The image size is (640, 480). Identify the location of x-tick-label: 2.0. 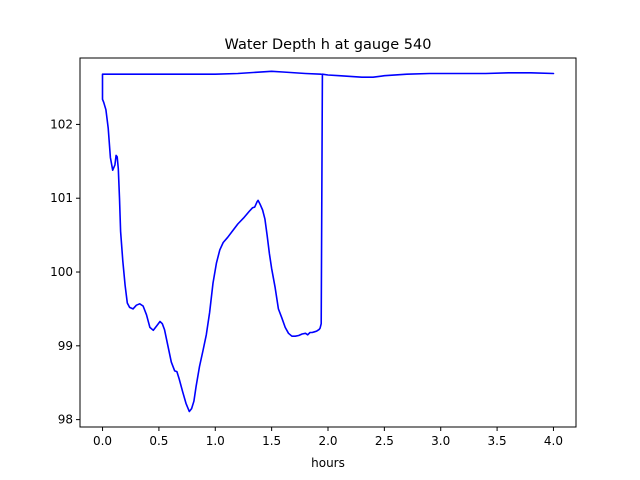
(327, 441).